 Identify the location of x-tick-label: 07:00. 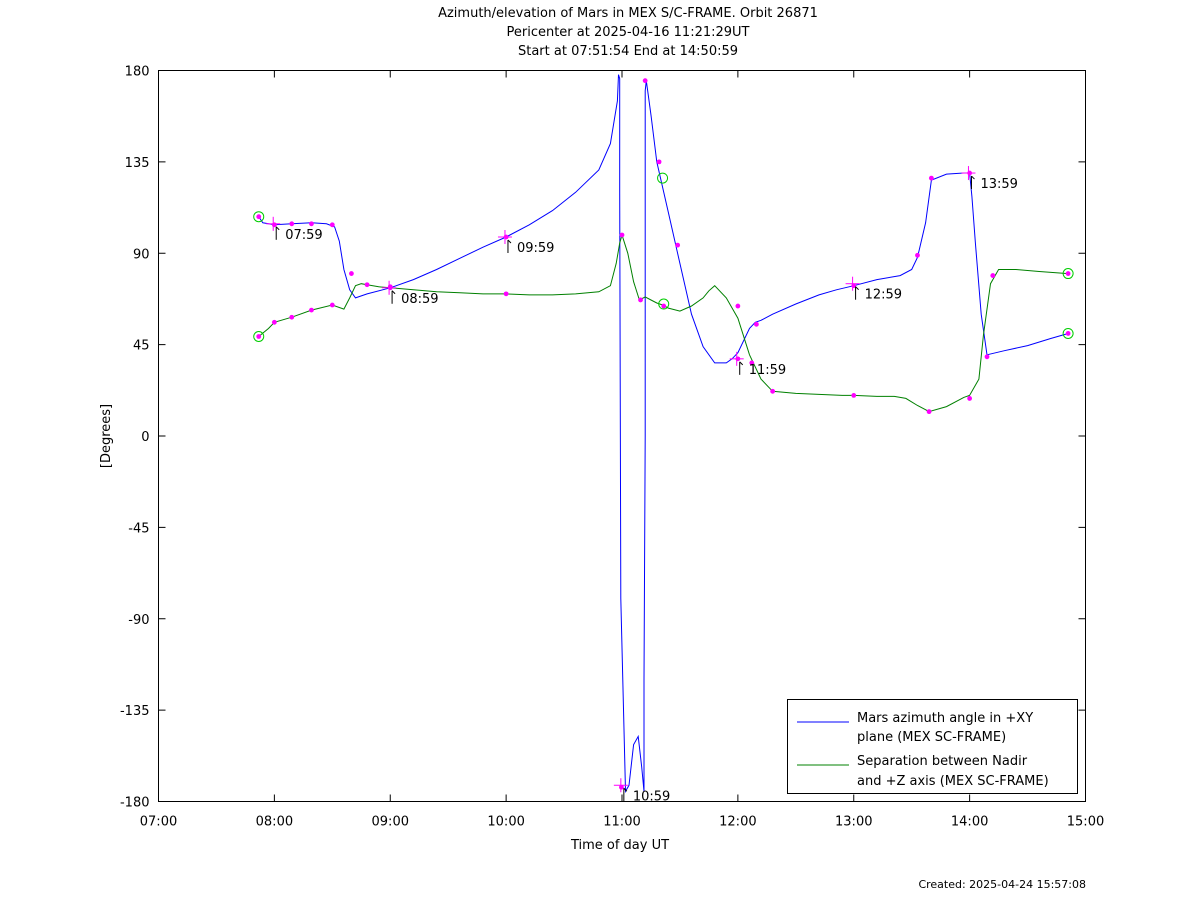
(158, 822).